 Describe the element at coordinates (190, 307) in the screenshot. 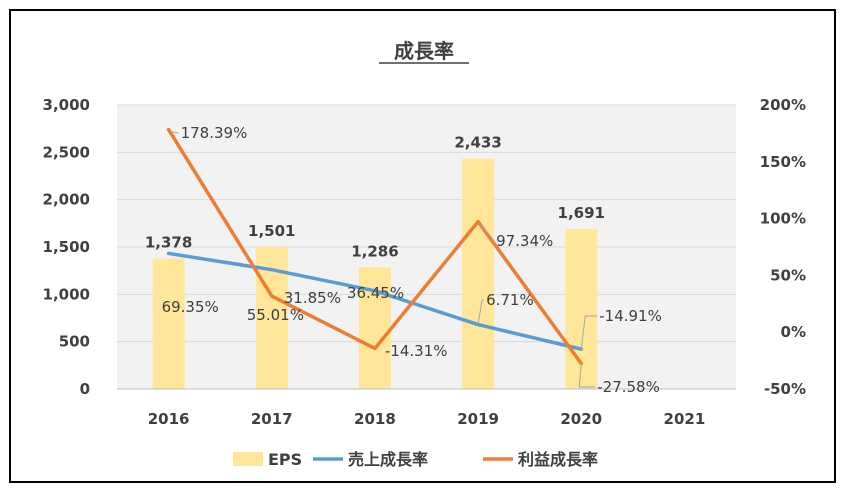

I see `sales-growth-data-label: 69.35%` at that location.